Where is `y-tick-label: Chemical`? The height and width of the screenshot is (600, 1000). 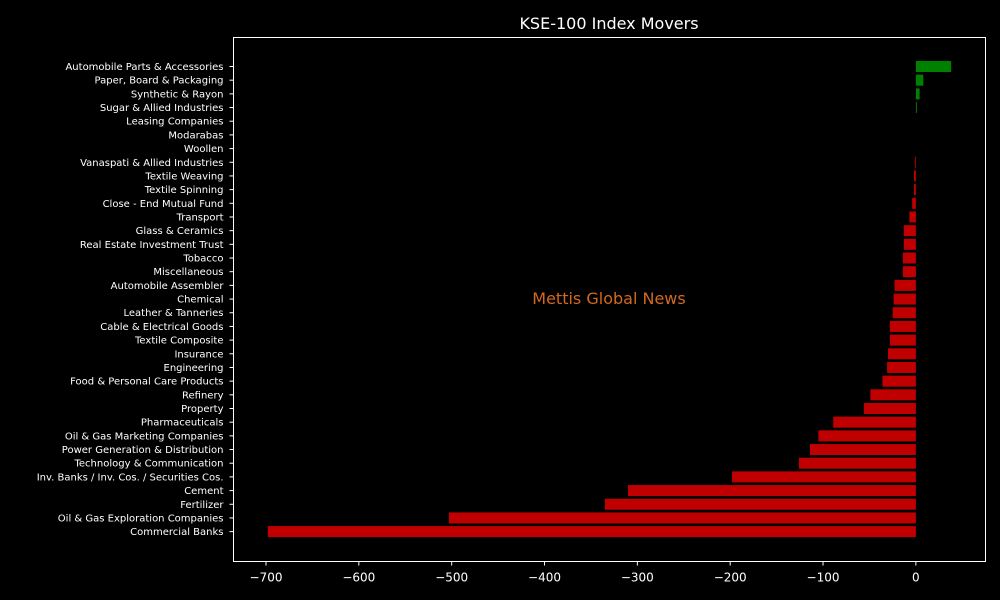 y-tick-label: Chemical is located at coordinates (200, 300).